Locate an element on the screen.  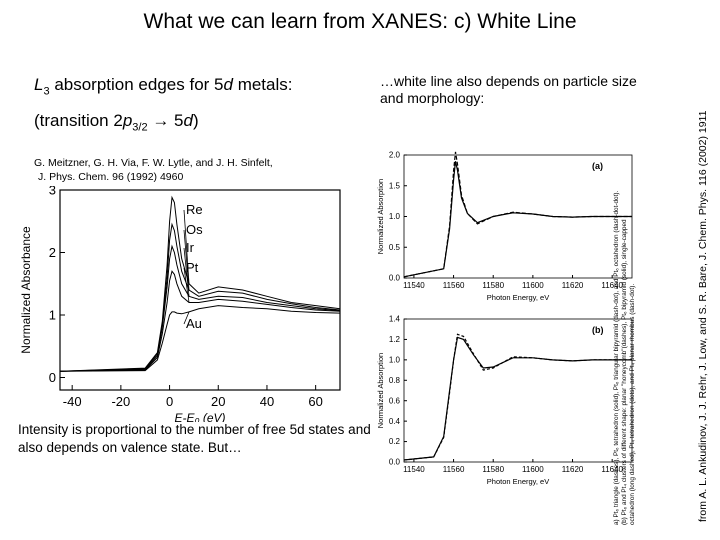
panel-label: (a) is located at coordinates (597, 166).